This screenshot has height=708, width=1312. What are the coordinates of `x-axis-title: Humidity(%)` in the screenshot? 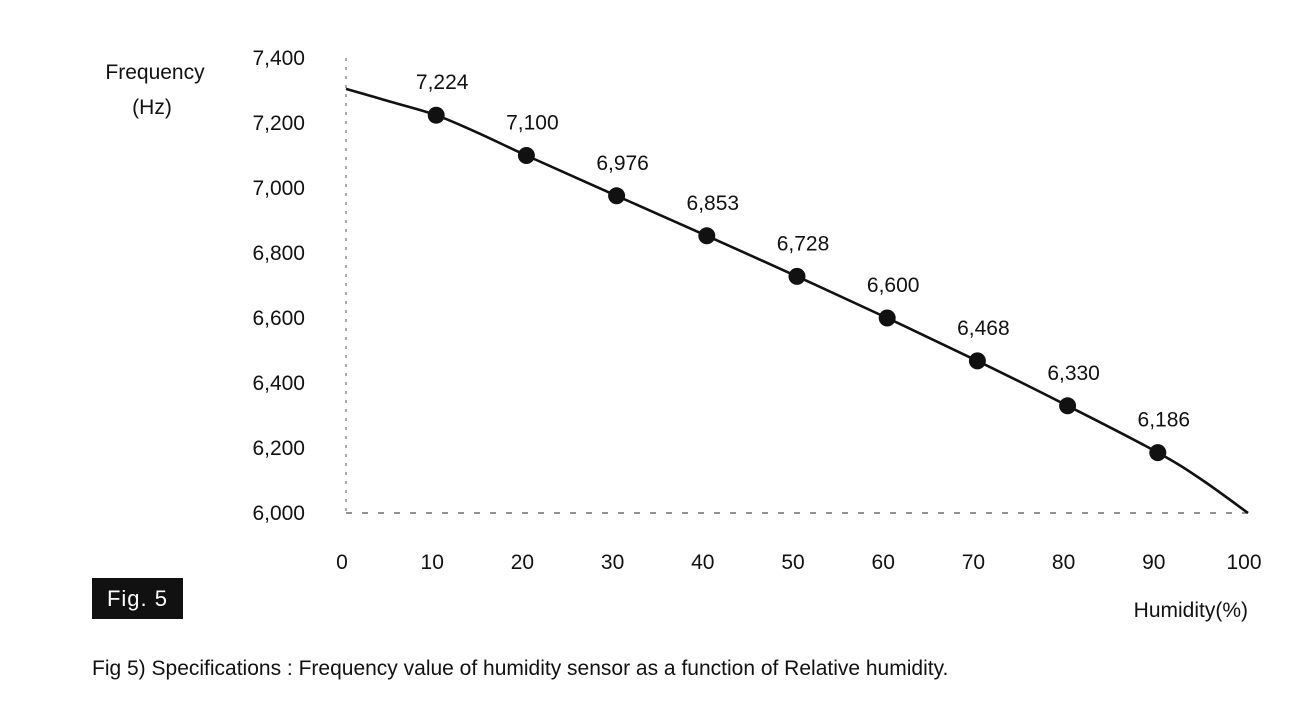 It's located at (1191, 610).